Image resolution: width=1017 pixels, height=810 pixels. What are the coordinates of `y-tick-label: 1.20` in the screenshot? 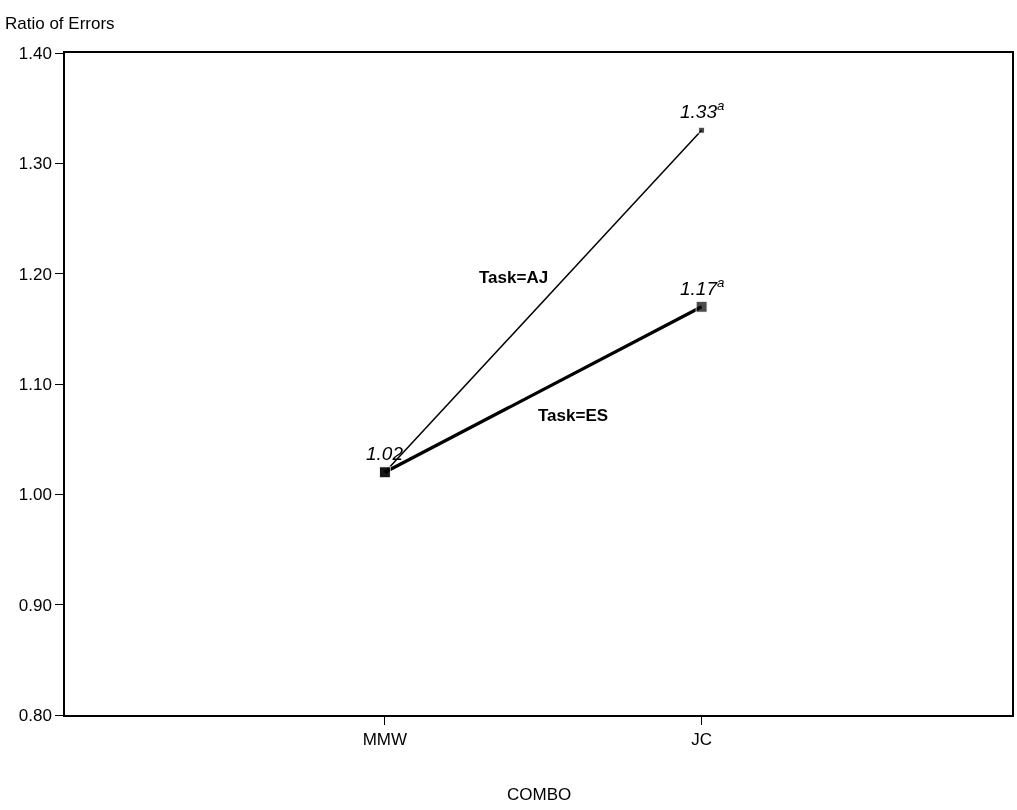 It's located at (35, 274).